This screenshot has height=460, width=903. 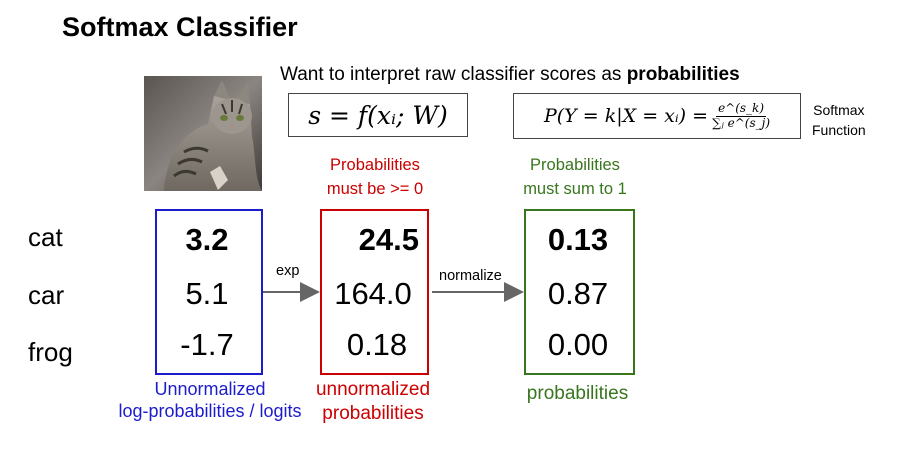 I want to click on softmax-fraction: e^(s_k) ∑ⱼ e^(s_j), so click(x=741, y=115).